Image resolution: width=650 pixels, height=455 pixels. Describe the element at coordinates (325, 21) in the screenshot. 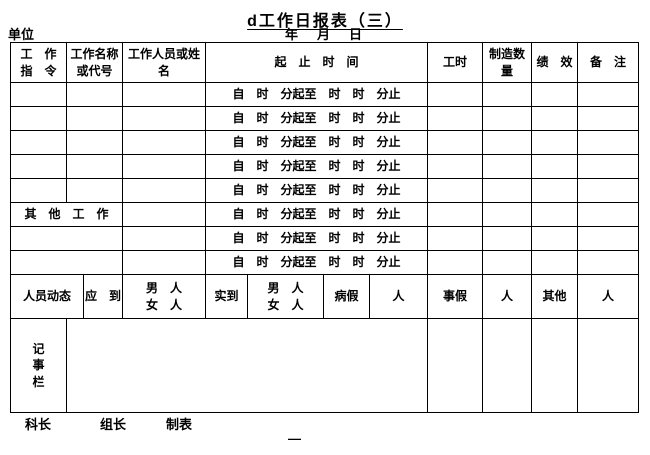

I see `page-title: d工作日报表（三）` at that location.